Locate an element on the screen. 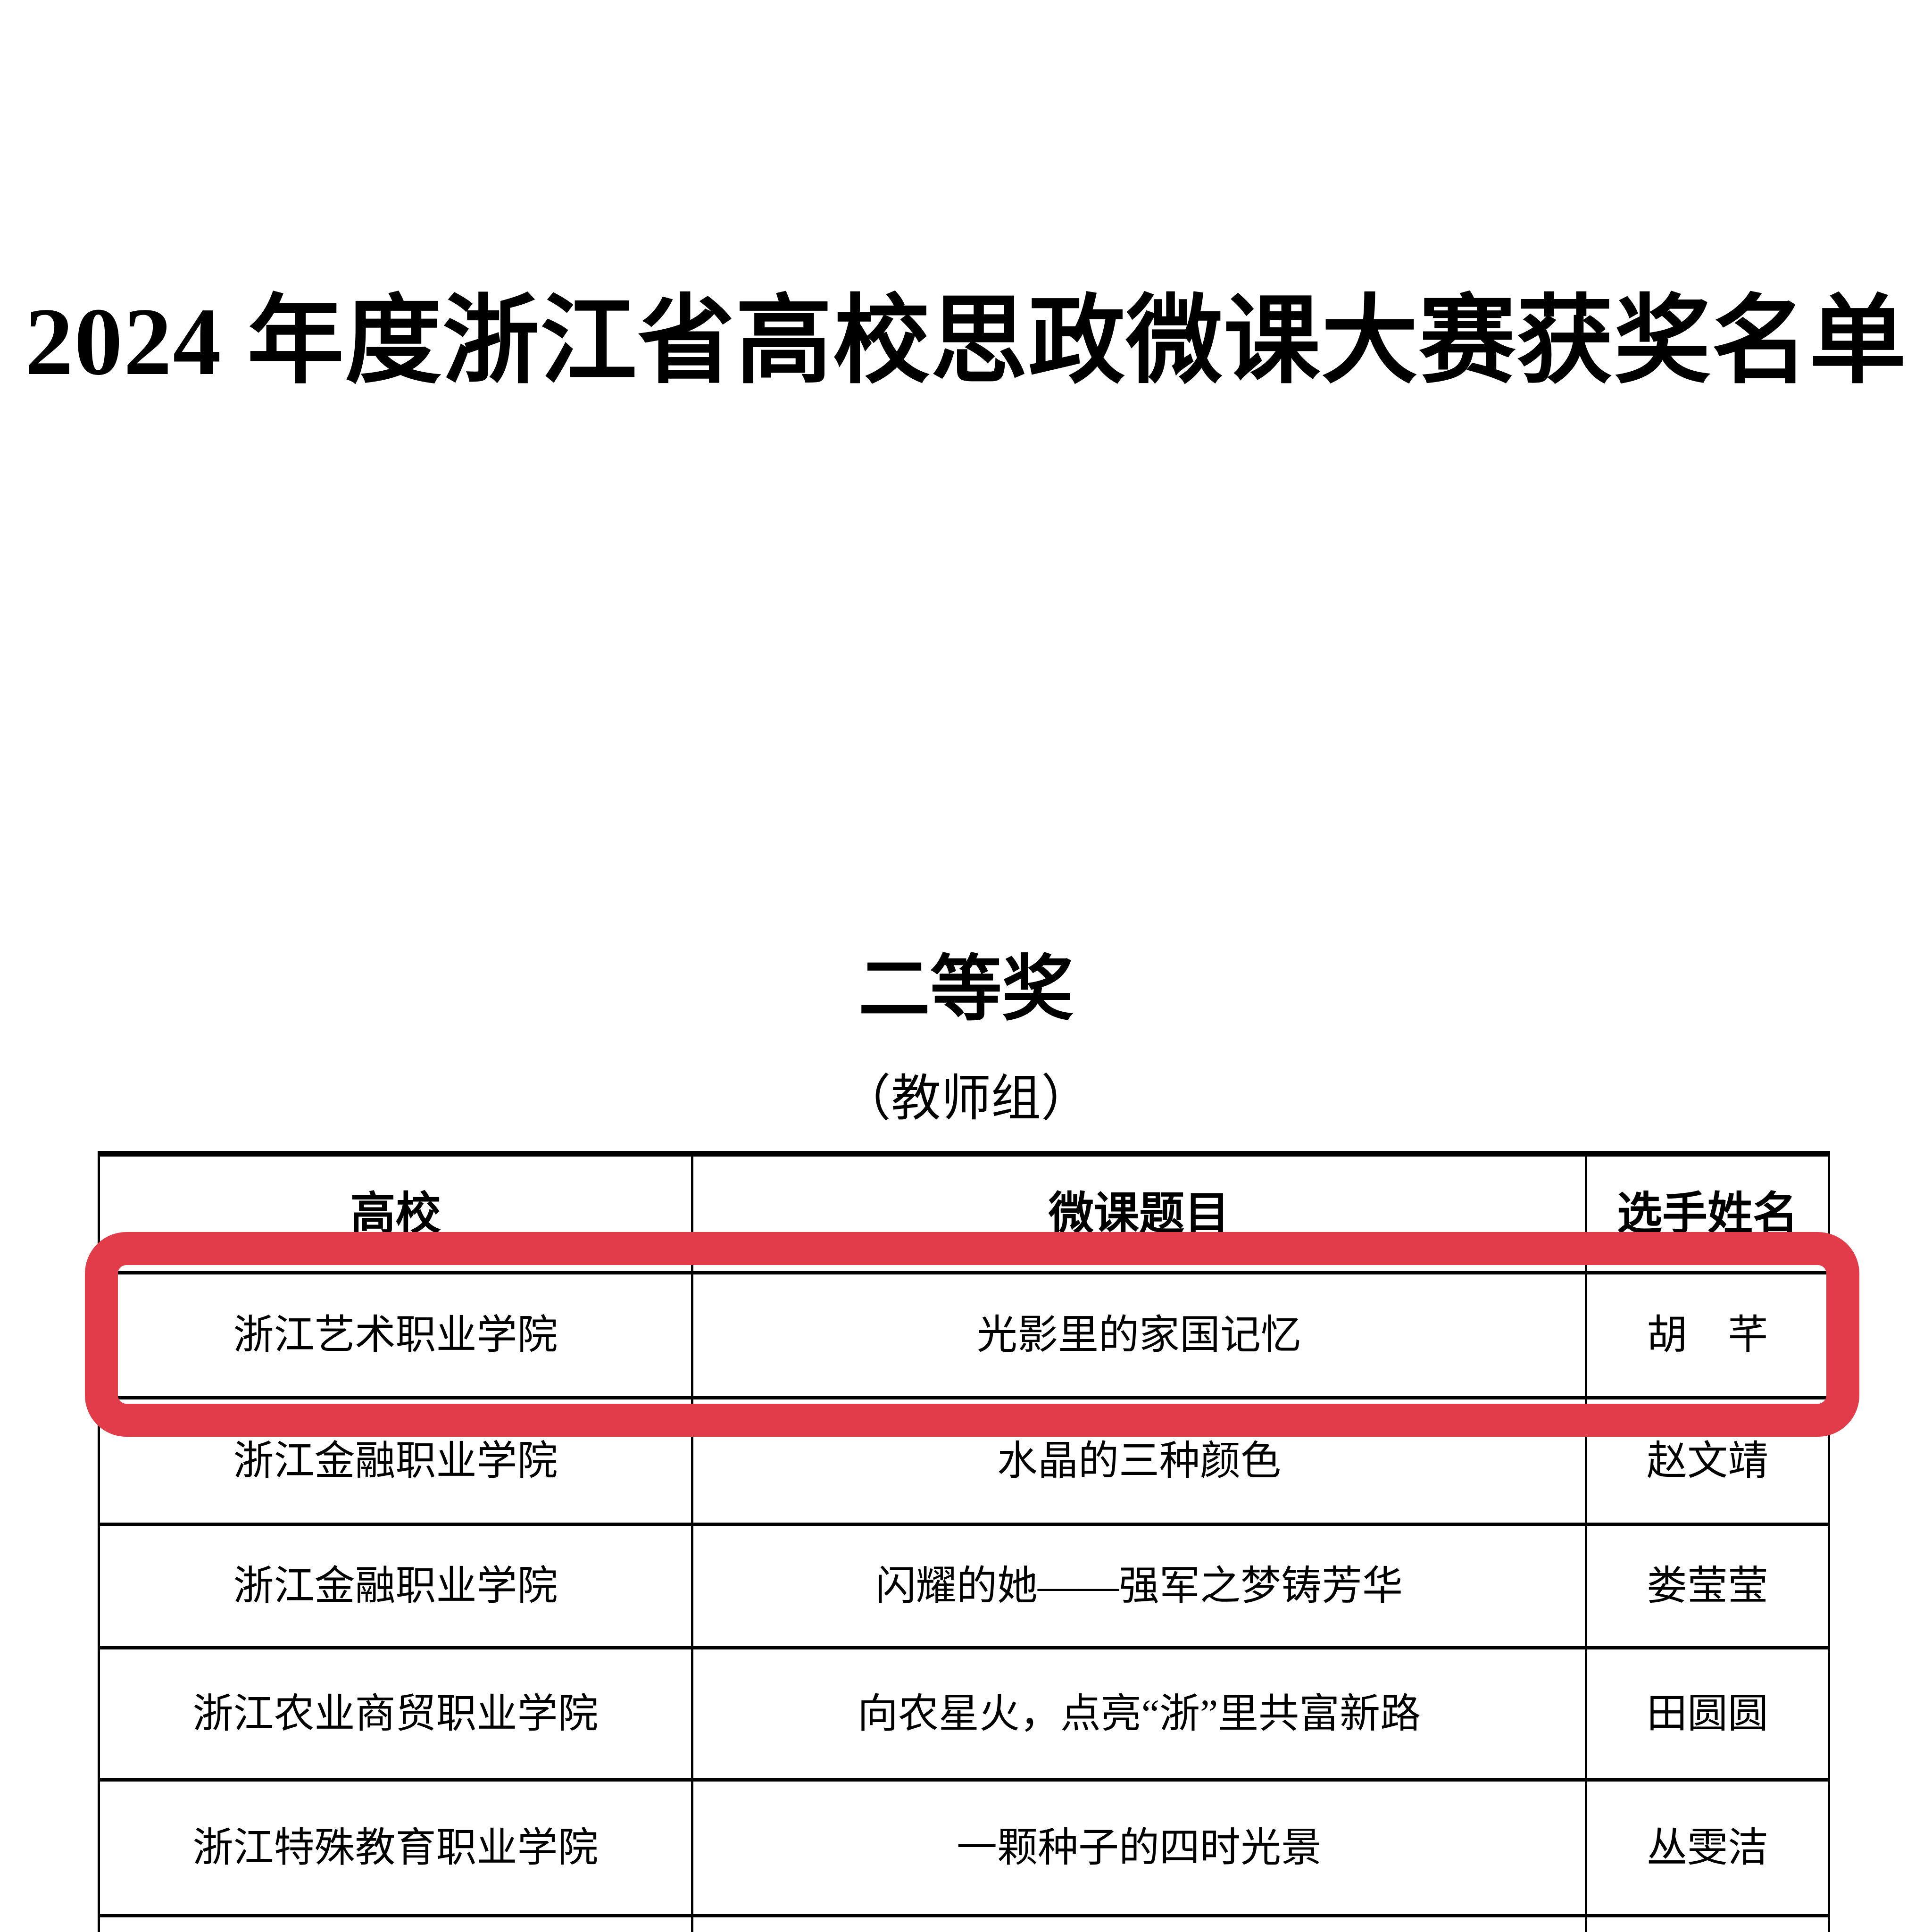 The width and height of the screenshot is (1932, 1932). page-title: 2024 年度浙江省高校思政微课大赛获奖名单 is located at coordinates (966, 342).